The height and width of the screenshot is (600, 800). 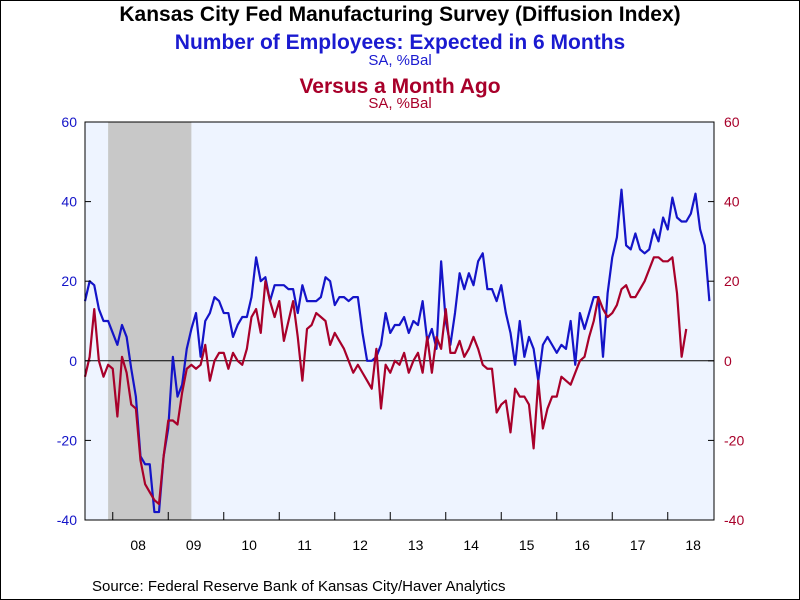 What do you see at coordinates (69, 122) in the screenshot?
I see `y-tick-label-left: 60` at bounding box center [69, 122].